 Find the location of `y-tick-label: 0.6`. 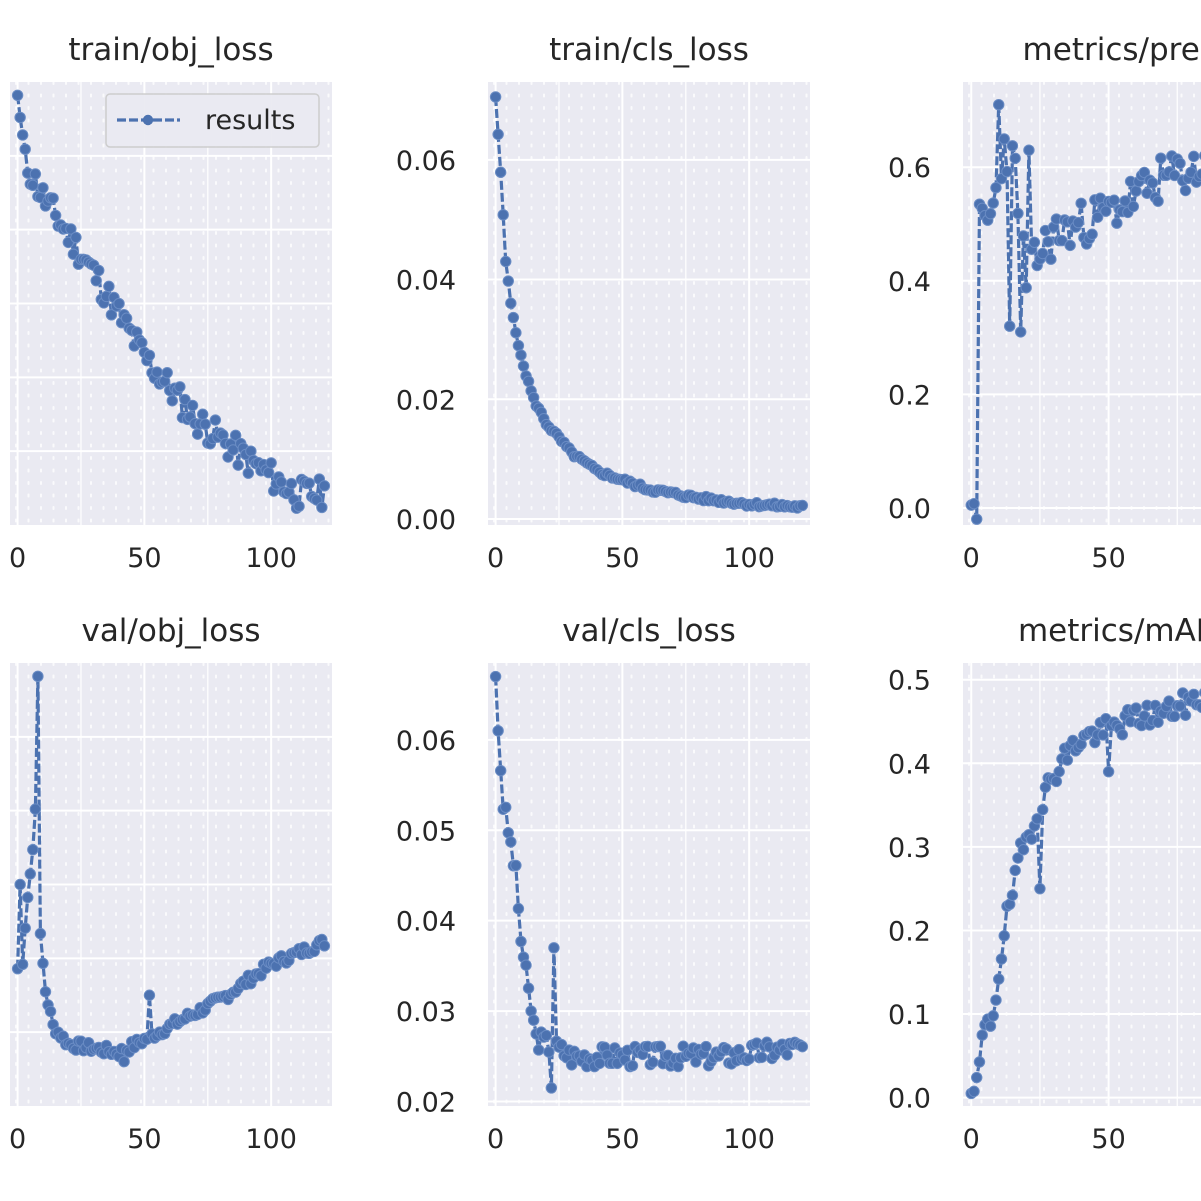

y-tick-label: 0.6 is located at coordinates (909, 168).